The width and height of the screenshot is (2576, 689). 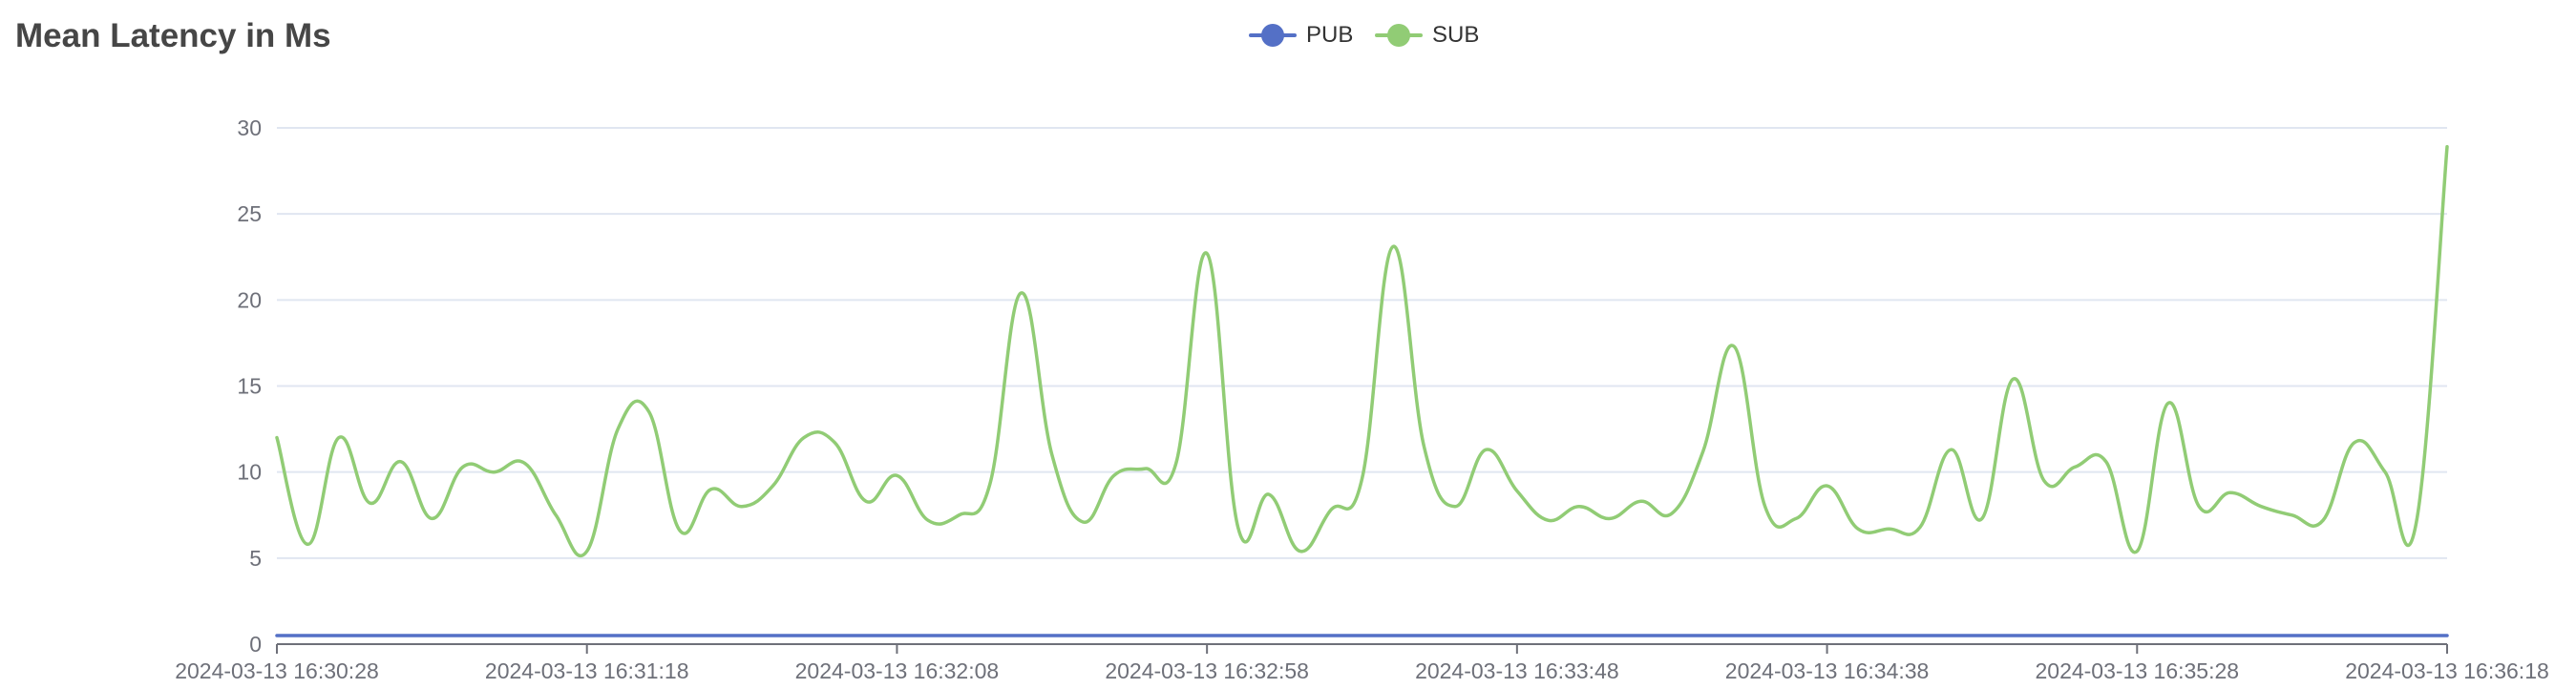 What do you see at coordinates (1456, 35) in the screenshot?
I see `legend-label-sub: SUB` at bounding box center [1456, 35].